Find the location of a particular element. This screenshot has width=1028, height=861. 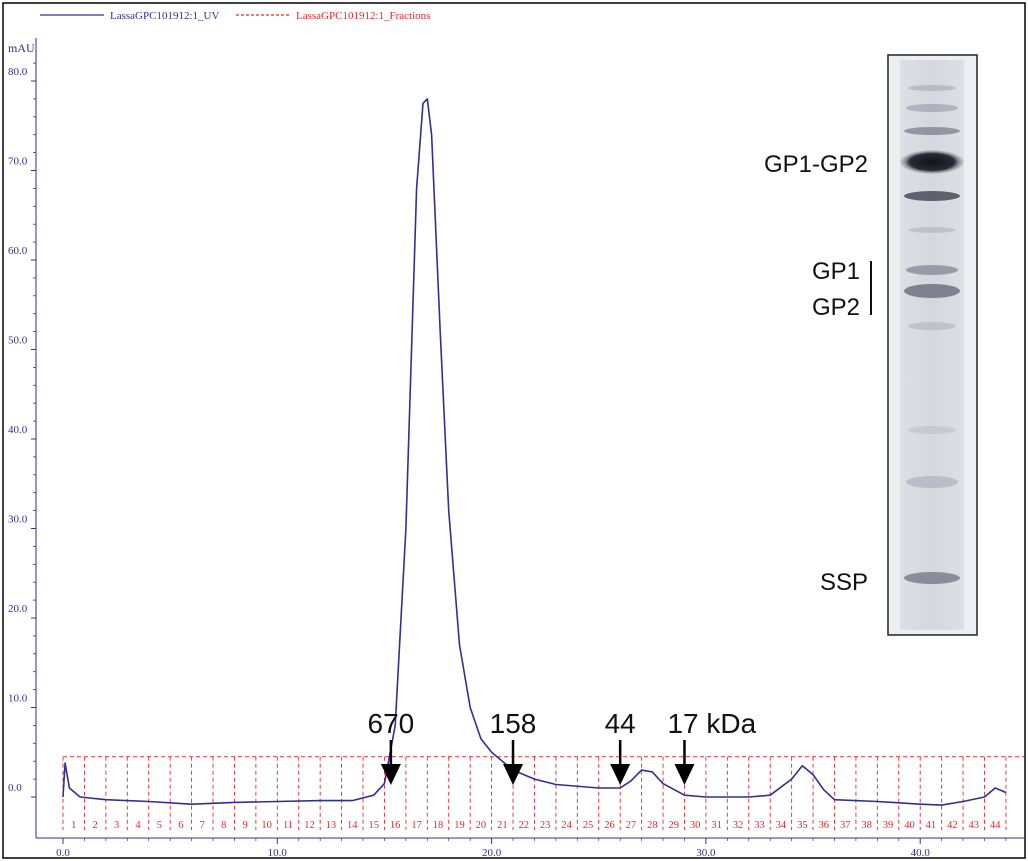

y-tick-label: 70.0 is located at coordinates (18, 162).